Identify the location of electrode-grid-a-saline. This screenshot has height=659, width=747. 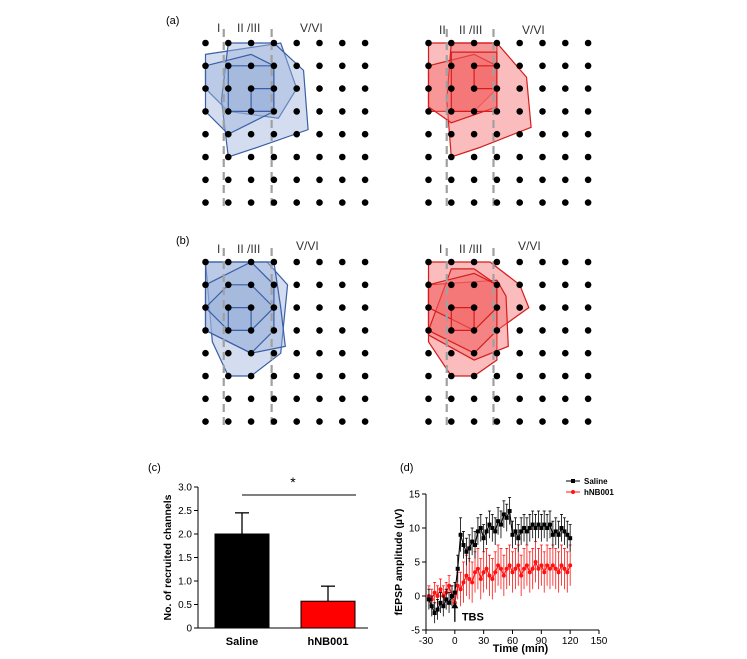
(285, 119).